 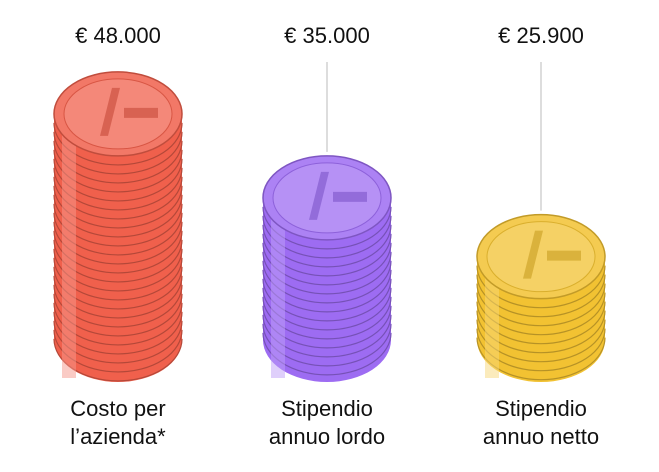 What do you see at coordinates (327, 436) in the screenshot?
I see `category-label: annuo lordo` at bounding box center [327, 436].